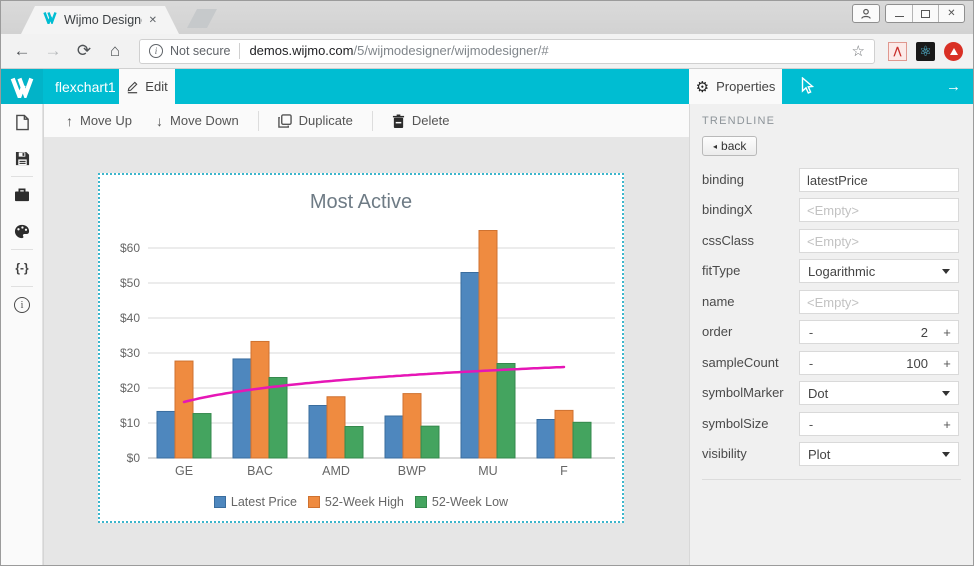 The image size is (974, 566). I want to click on info-icon: i, so click(22, 305).